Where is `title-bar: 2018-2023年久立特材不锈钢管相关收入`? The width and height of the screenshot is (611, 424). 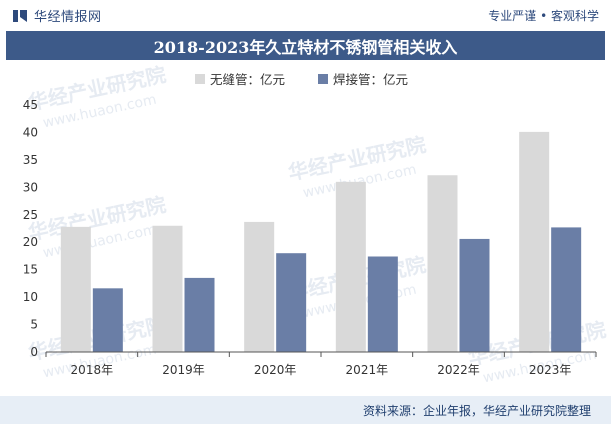 title-bar: 2018-2023年久立特材不锈钢管相关收入 is located at coordinates (305, 45).